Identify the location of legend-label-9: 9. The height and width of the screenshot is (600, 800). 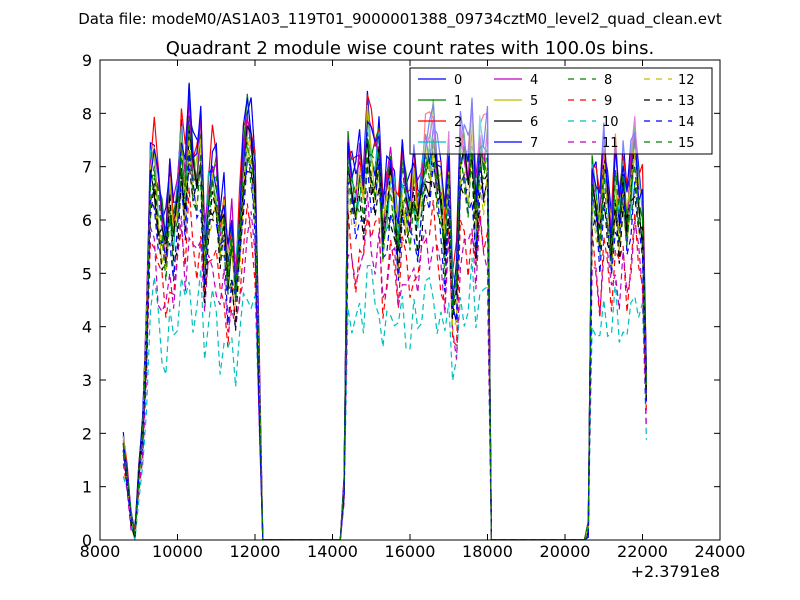
(608, 101).